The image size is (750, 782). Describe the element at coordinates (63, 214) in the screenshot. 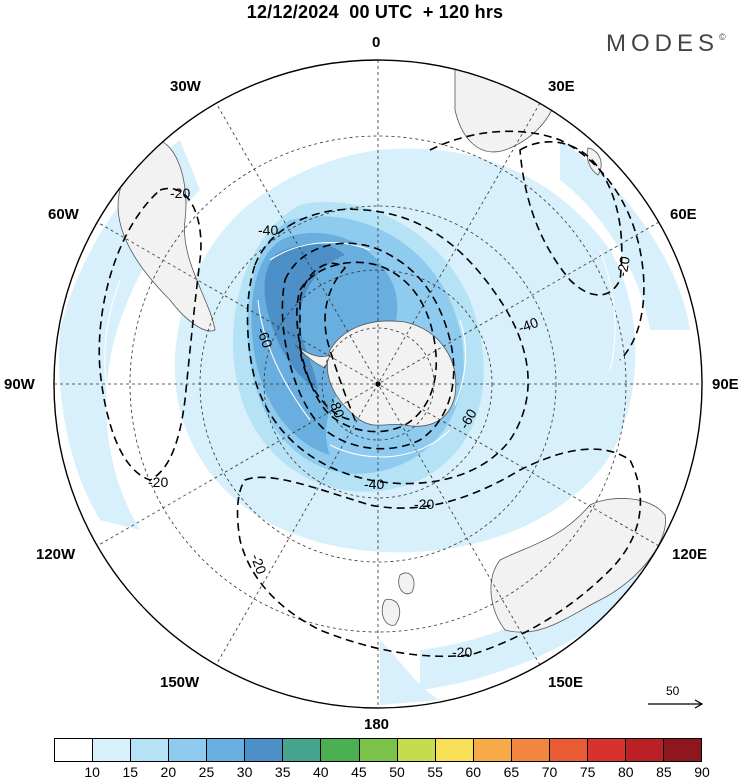

I see `lon-label-60w: 60W` at that location.